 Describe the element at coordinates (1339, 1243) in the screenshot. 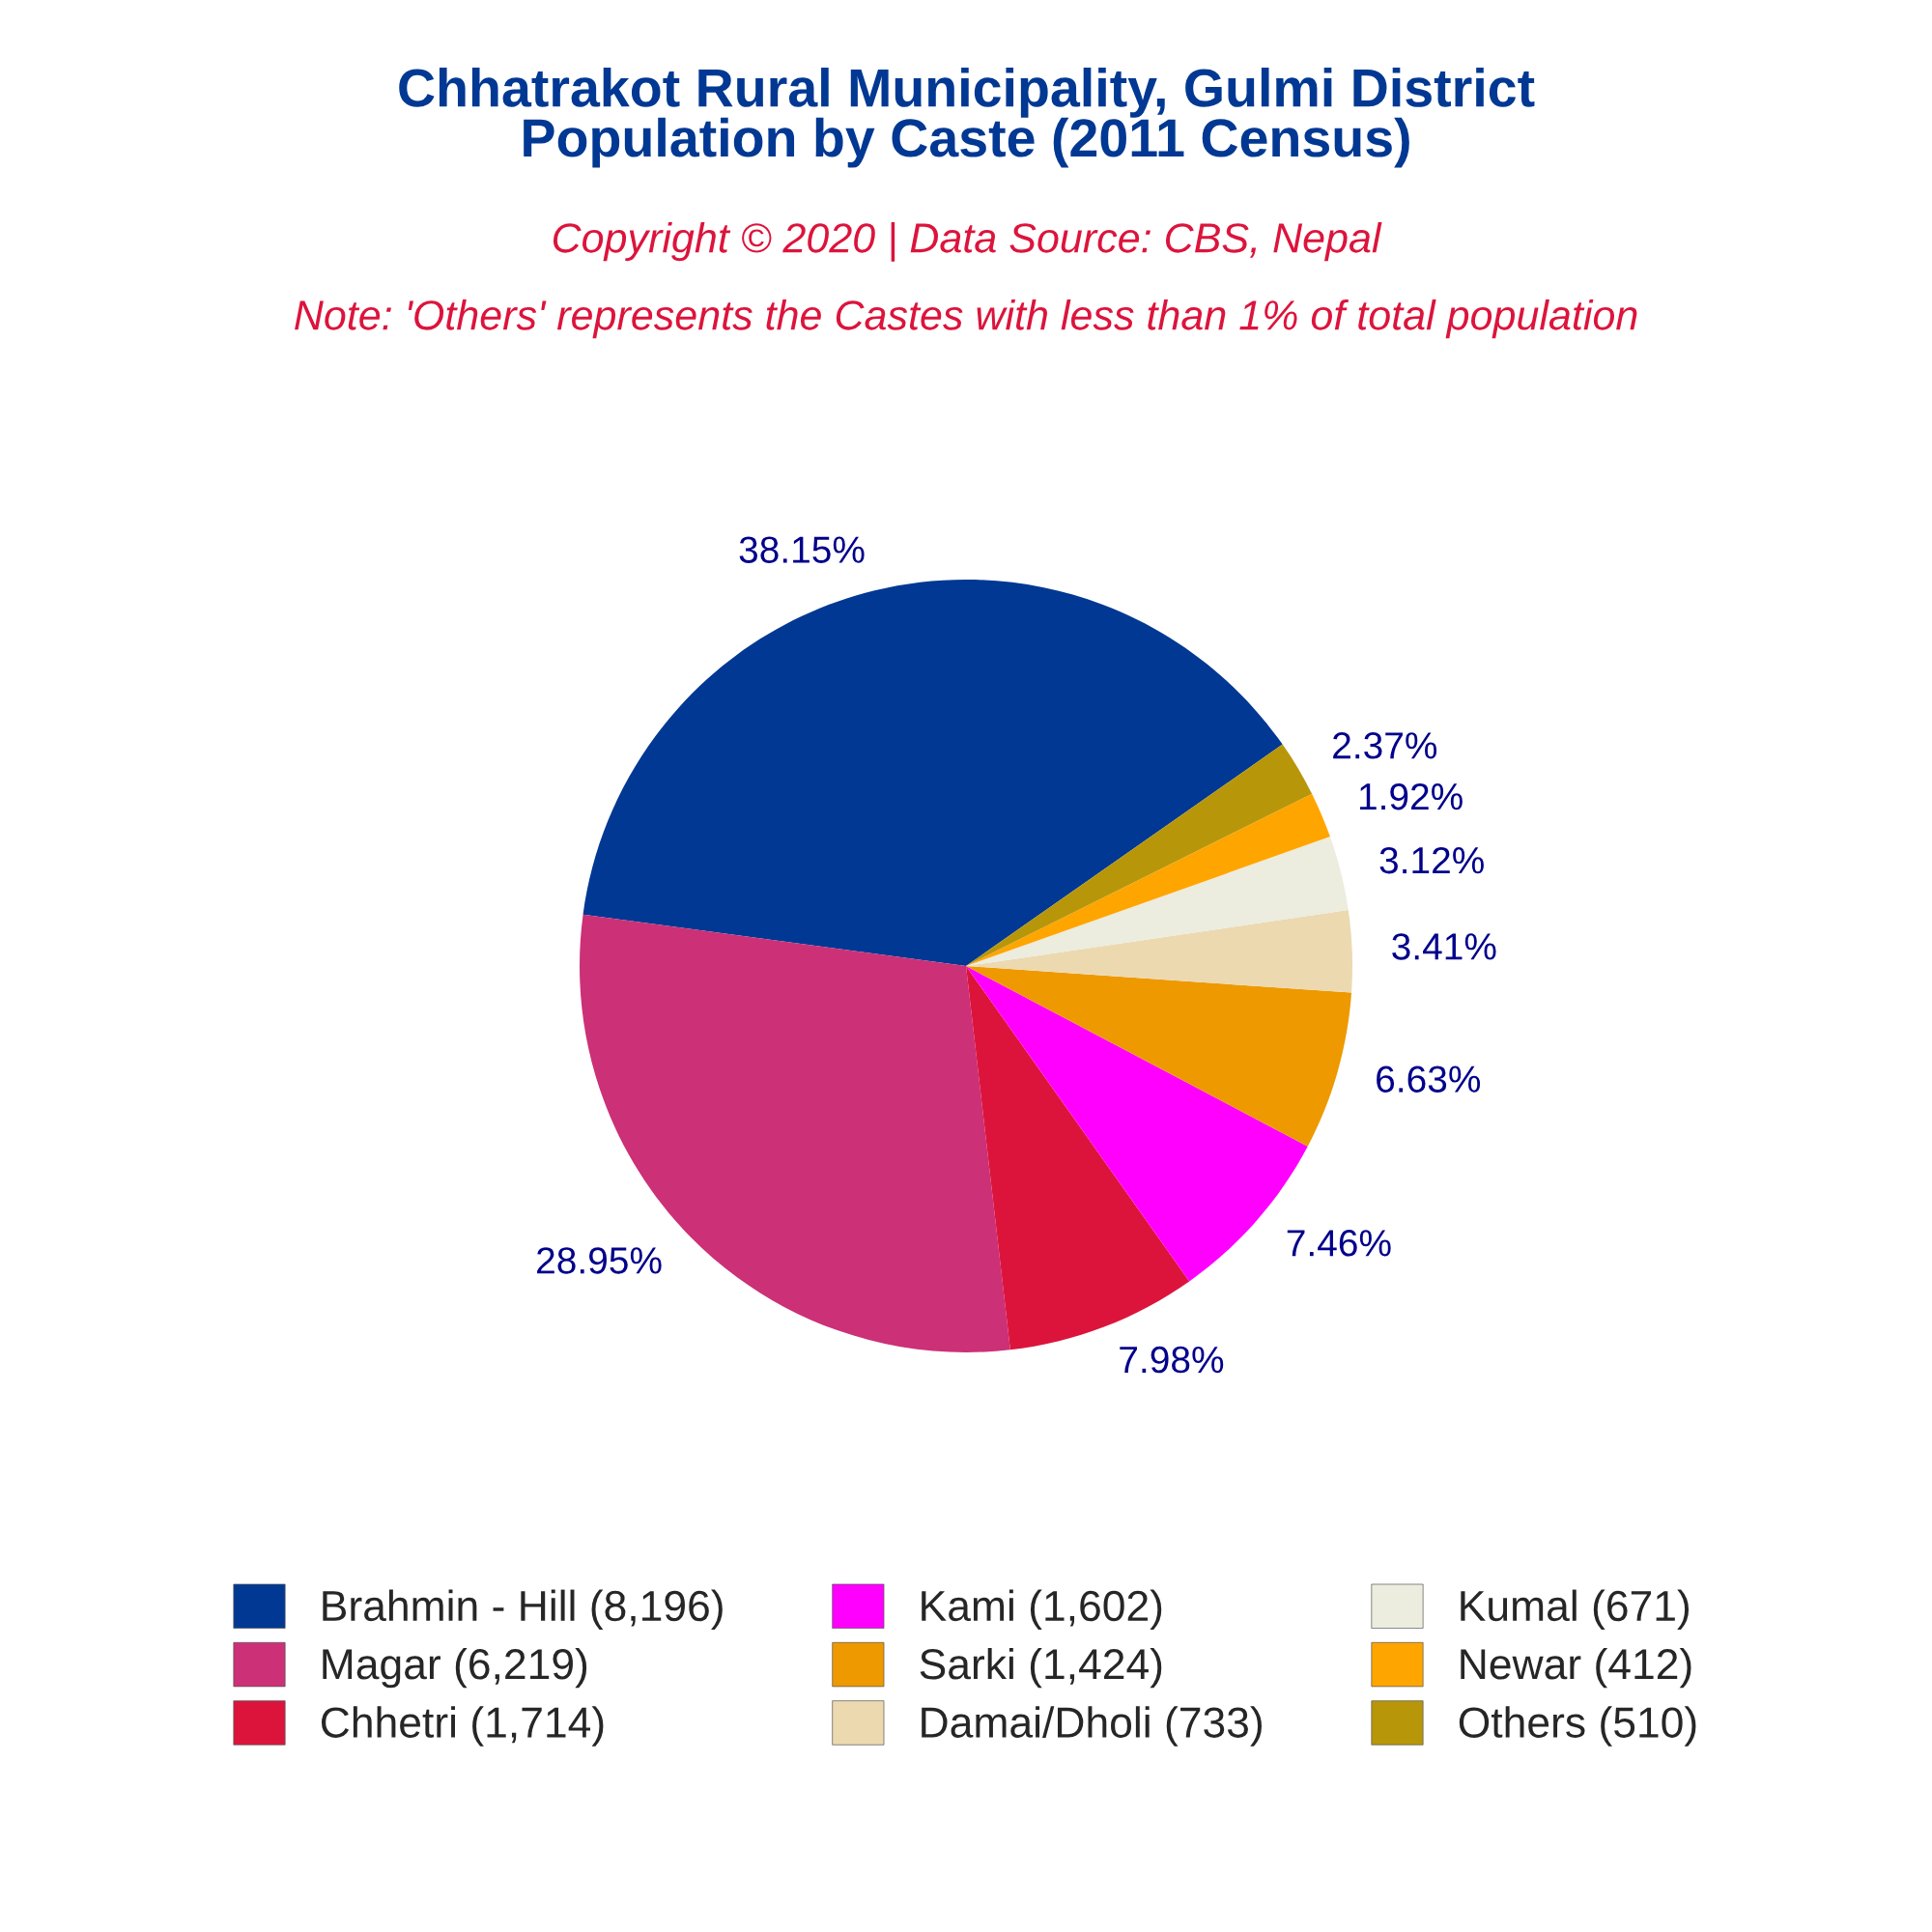

I see `data-label: 7.46%` at that location.